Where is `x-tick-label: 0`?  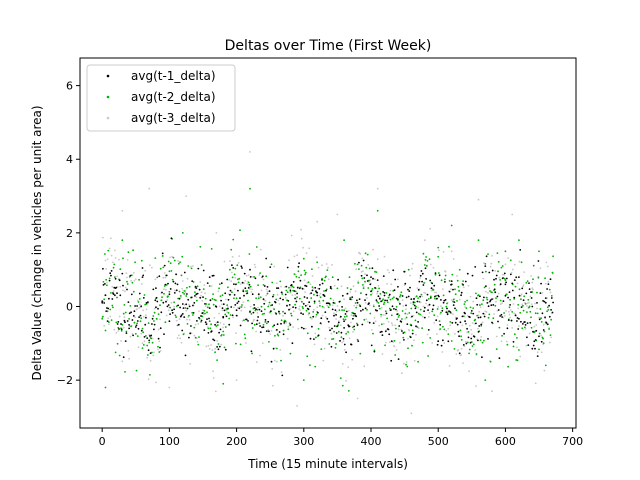 x-tick-label: 0 is located at coordinates (102, 441).